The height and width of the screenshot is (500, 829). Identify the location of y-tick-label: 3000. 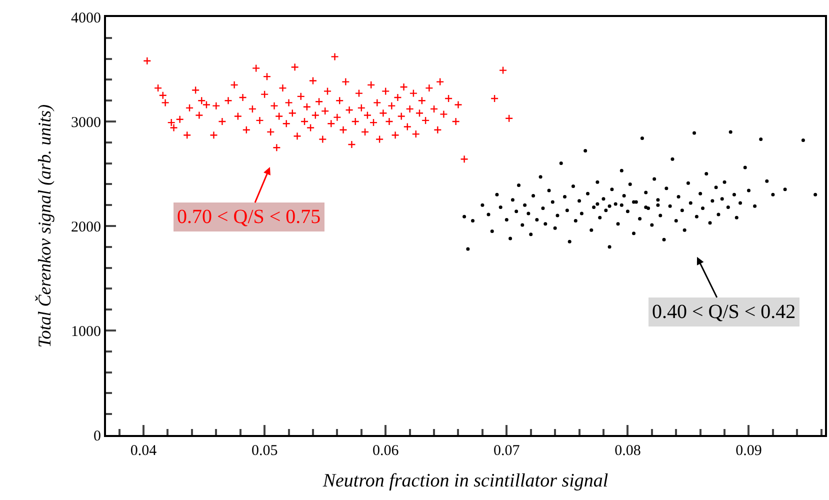
(86, 122).